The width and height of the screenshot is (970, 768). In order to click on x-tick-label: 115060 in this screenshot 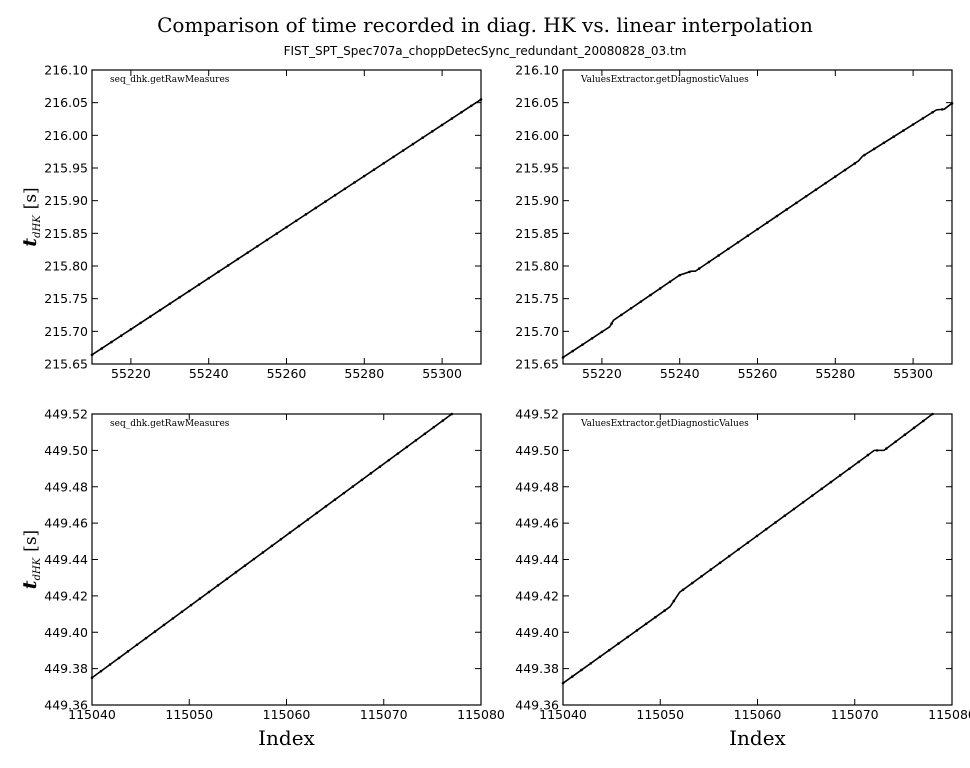, I will do `click(287, 714)`.